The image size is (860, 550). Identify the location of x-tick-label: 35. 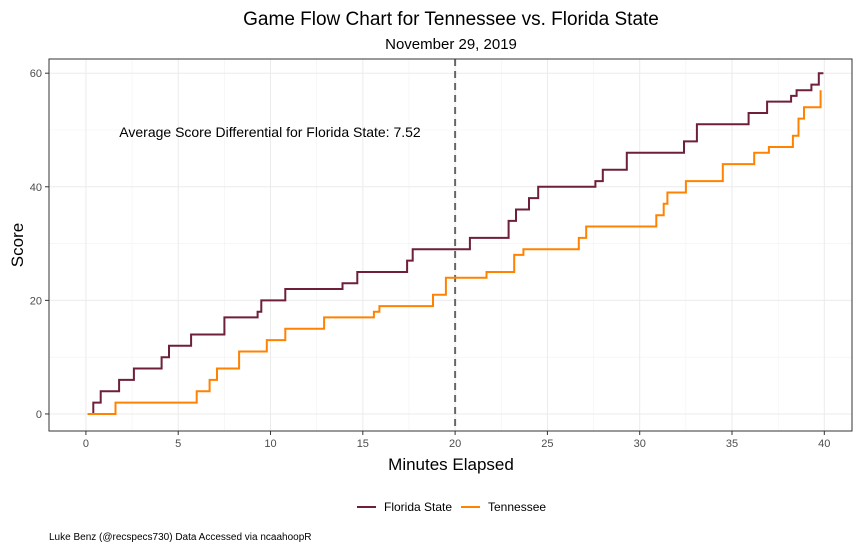
(732, 444).